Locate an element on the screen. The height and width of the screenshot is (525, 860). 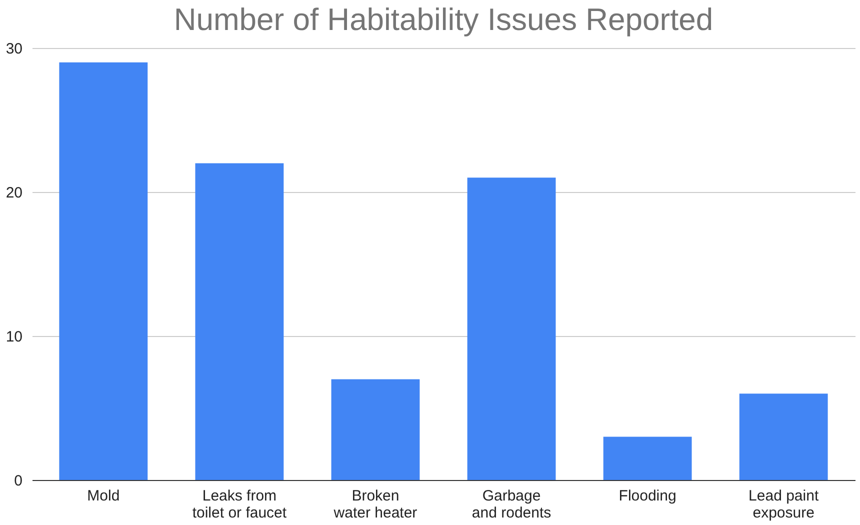
x-tick-label: Garbage and rodents is located at coordinates (512, 505).